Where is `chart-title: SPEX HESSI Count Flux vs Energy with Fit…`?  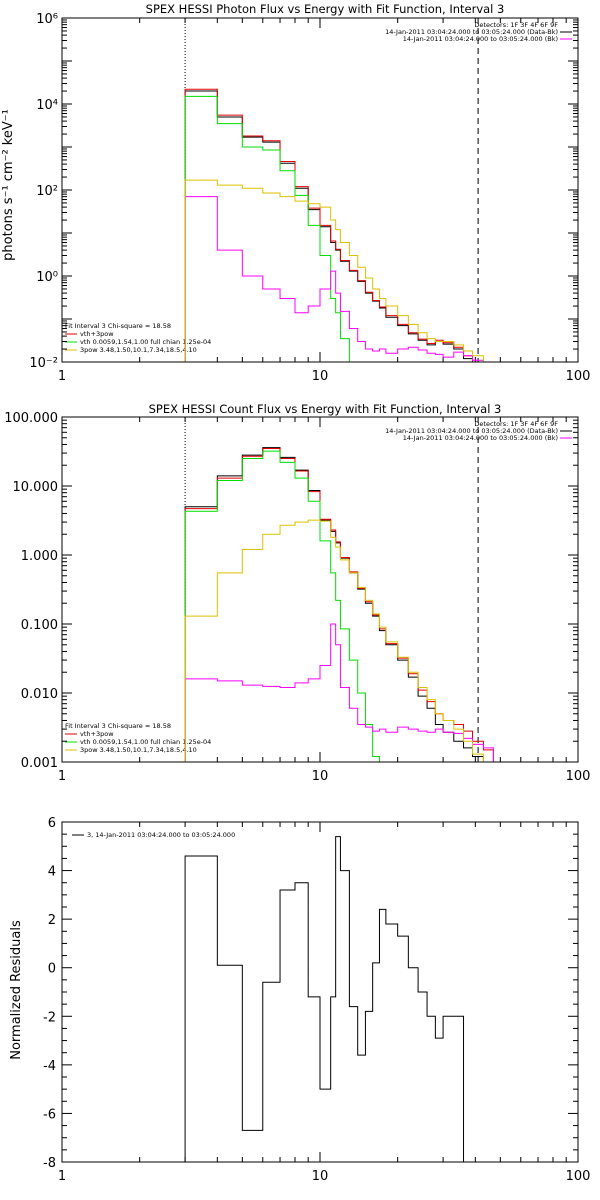
chart-title: SPEX HESSI Count Flux vs Energy with Fit… is located at coordinates (325, 409).